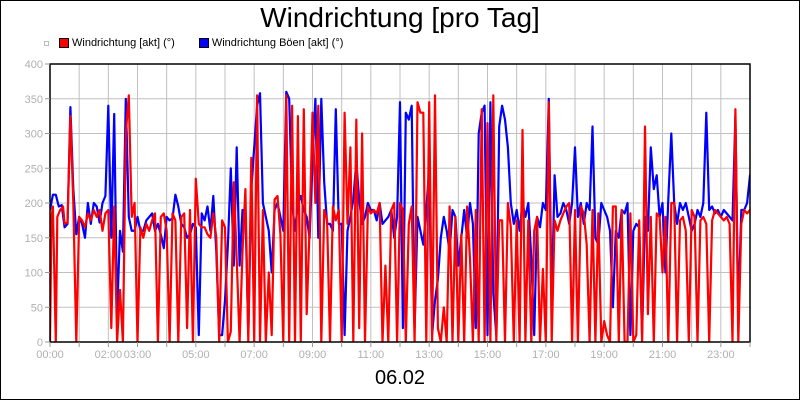 This screenshot has height=400, width=800. What do you see at coordinates (34, 100) in the screenshot?
I see `y-tick-label: 350` at bounding box center [34, 100].